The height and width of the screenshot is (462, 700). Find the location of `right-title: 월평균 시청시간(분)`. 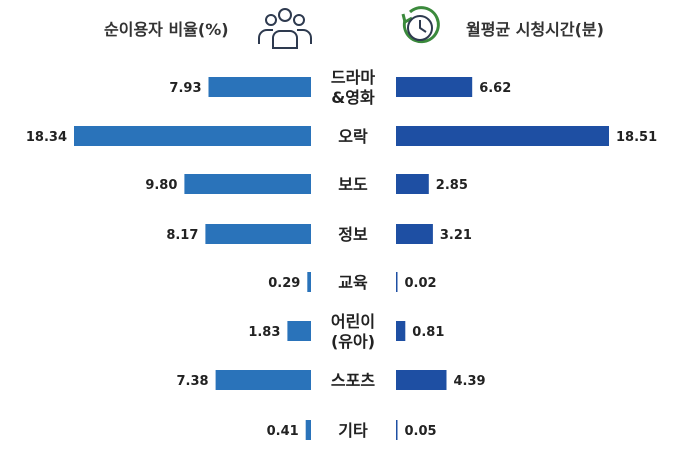

right-title: 월평균 시청시간(분) is located at coordinates (535, 29).